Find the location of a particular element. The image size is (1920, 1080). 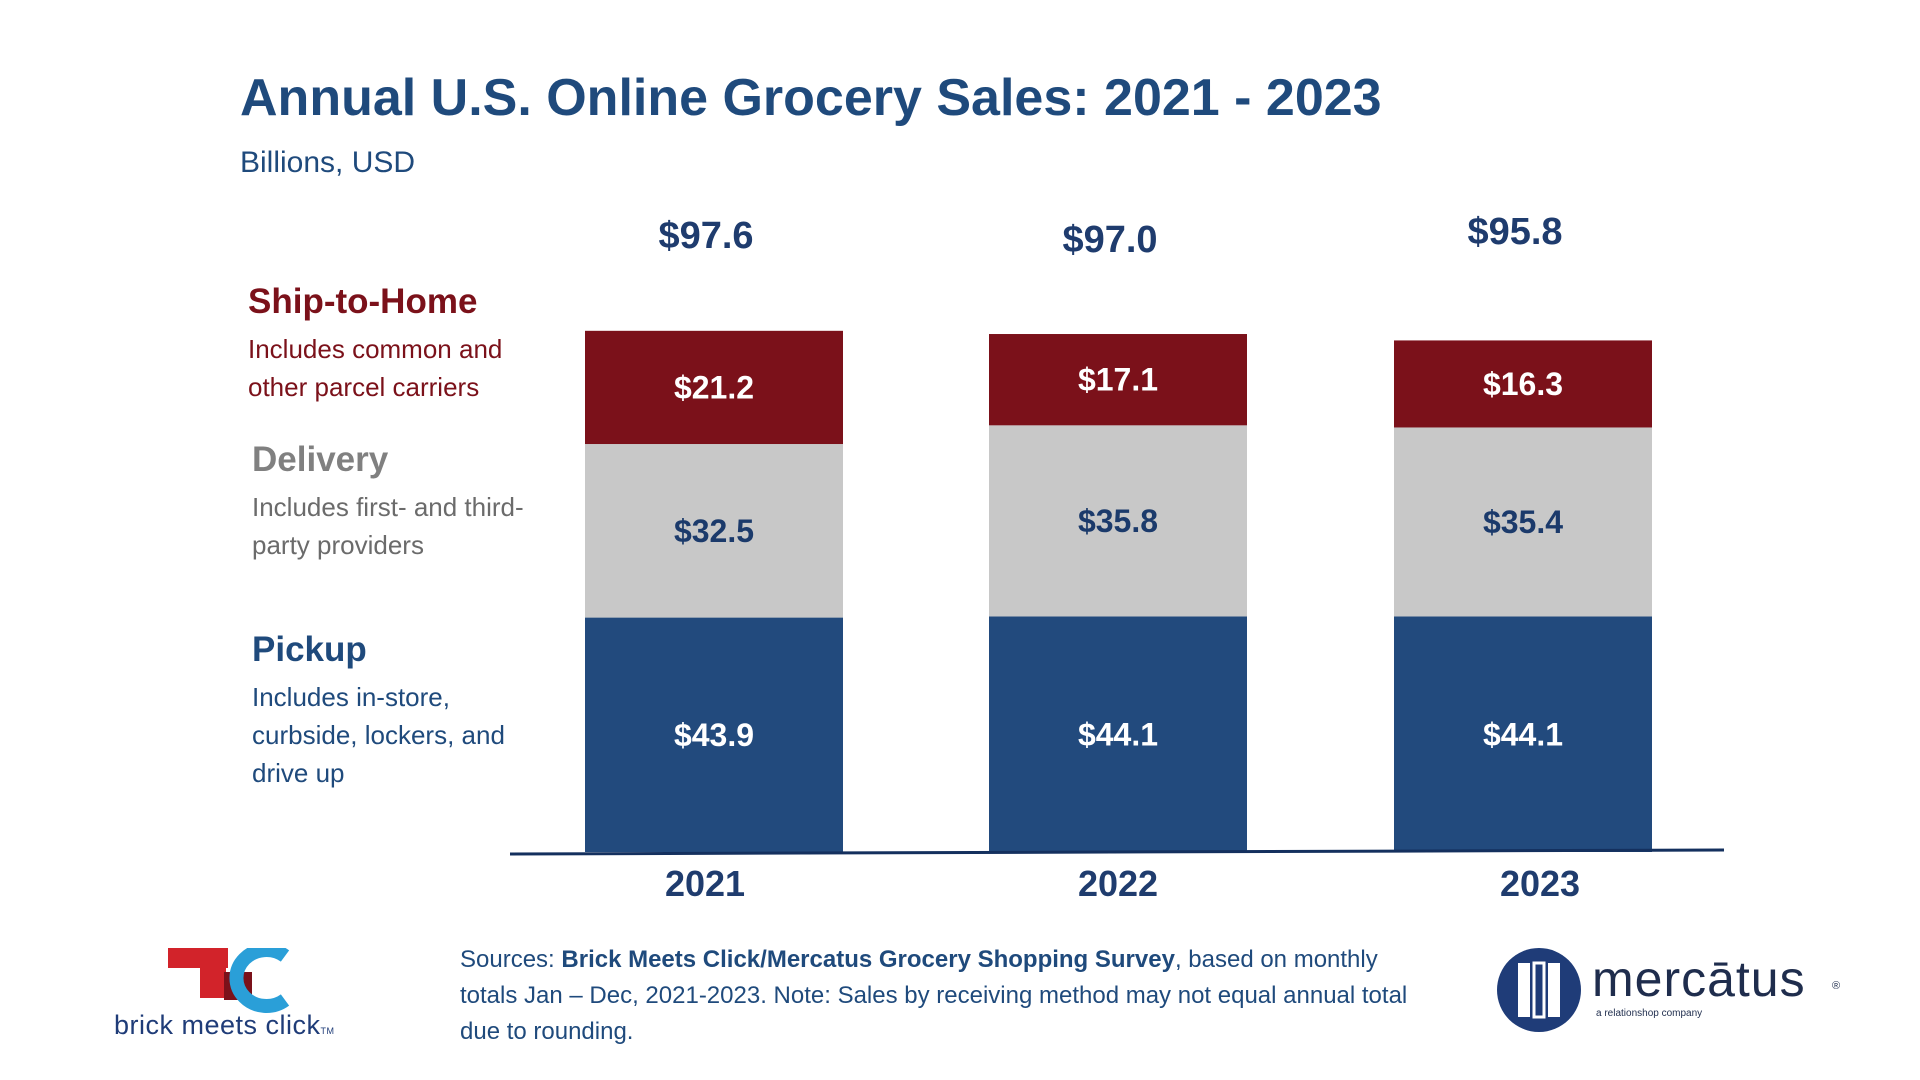

mercatus-wordmark: mercātus is located at coordinates (1699, 979).